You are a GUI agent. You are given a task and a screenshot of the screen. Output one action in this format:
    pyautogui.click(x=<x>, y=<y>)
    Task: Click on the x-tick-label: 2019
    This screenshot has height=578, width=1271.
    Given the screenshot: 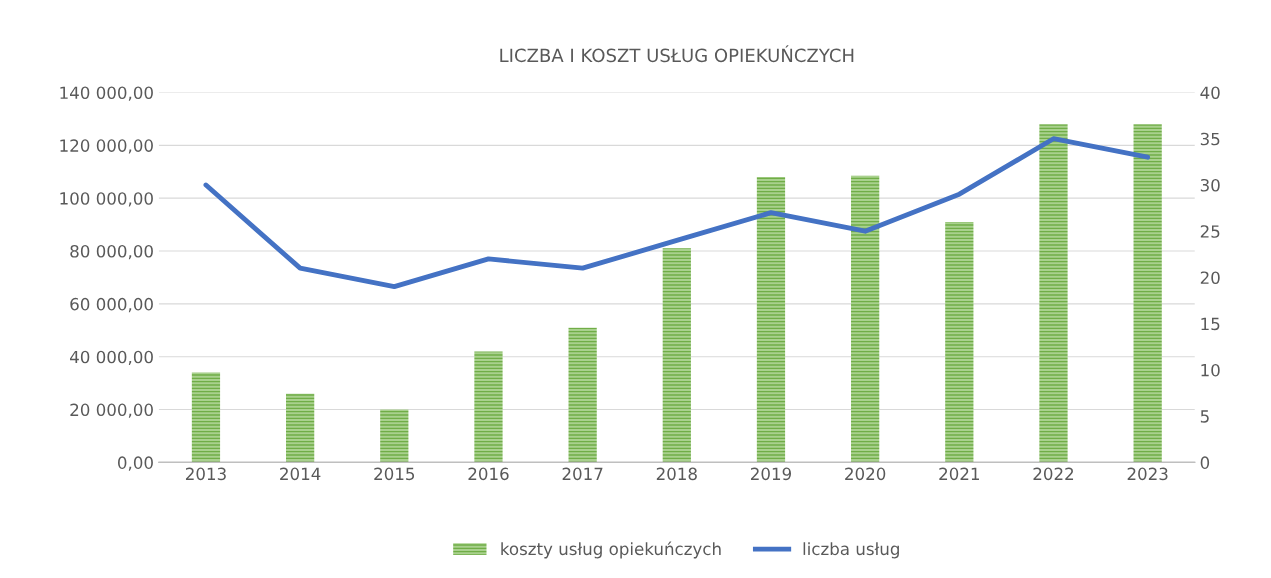 What is the action you would take?
    pyautogui.click(x=771, y=474)
    